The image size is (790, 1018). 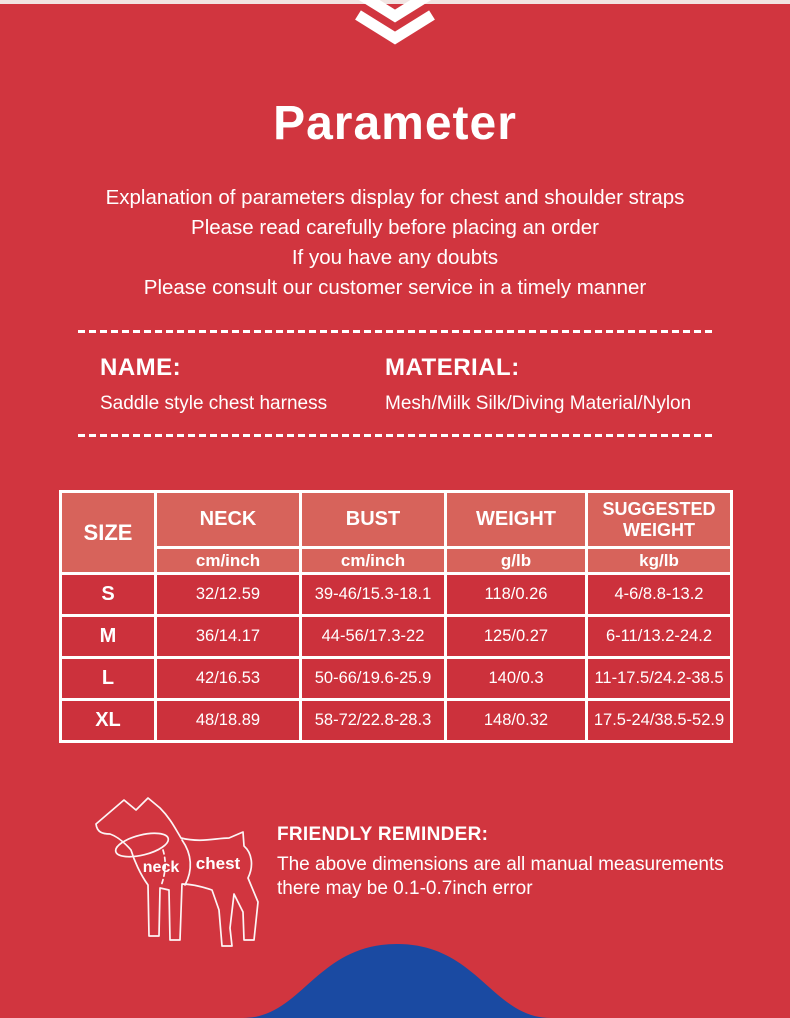 What do you see at coordinates (108, 678) in the screenshot?
I see `size-cell: L` at bounding box center [108, 678].